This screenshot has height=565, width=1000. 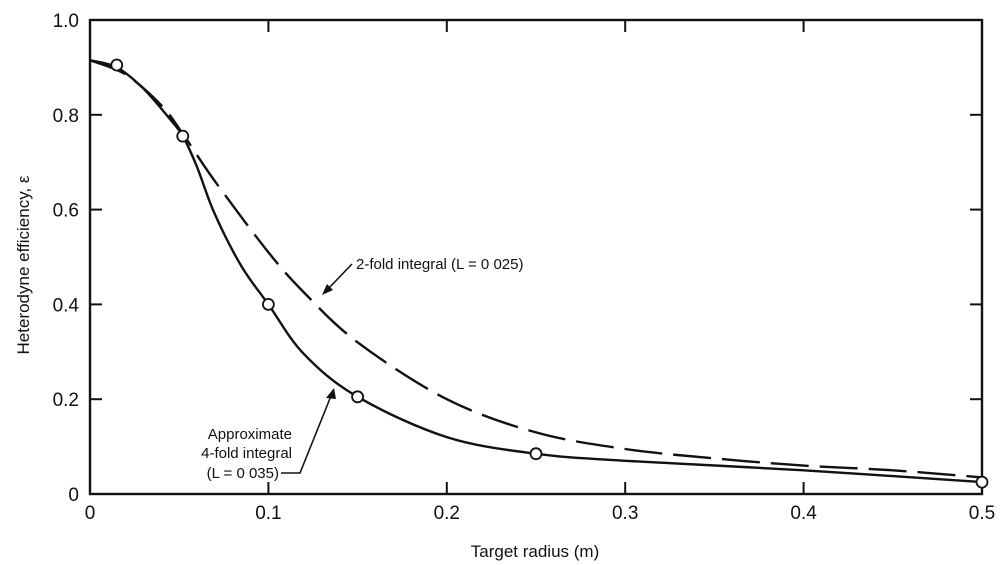 I want to click on annotation-two-fold-arrowhead, so click(x=327, y=289).